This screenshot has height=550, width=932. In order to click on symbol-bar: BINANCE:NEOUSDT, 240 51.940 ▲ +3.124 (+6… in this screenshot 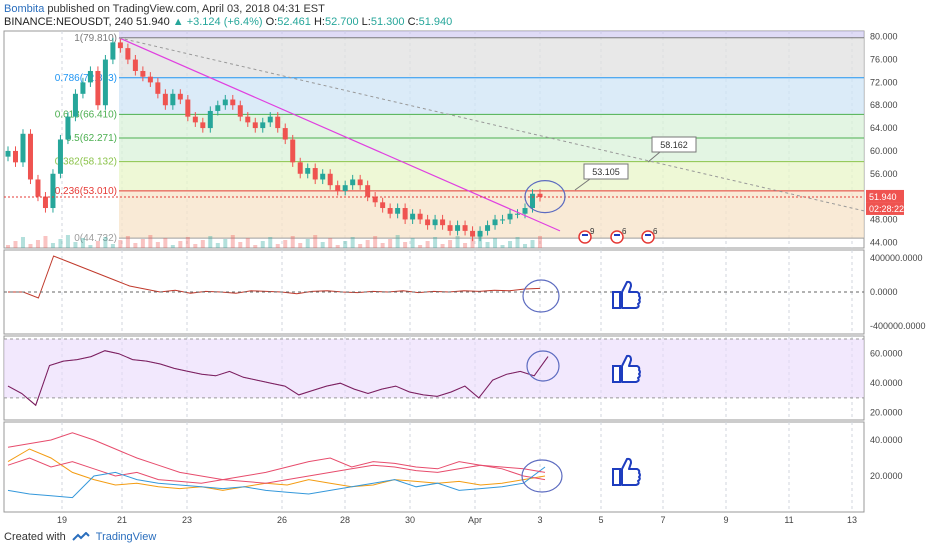, I will do `click(228, 22)`.